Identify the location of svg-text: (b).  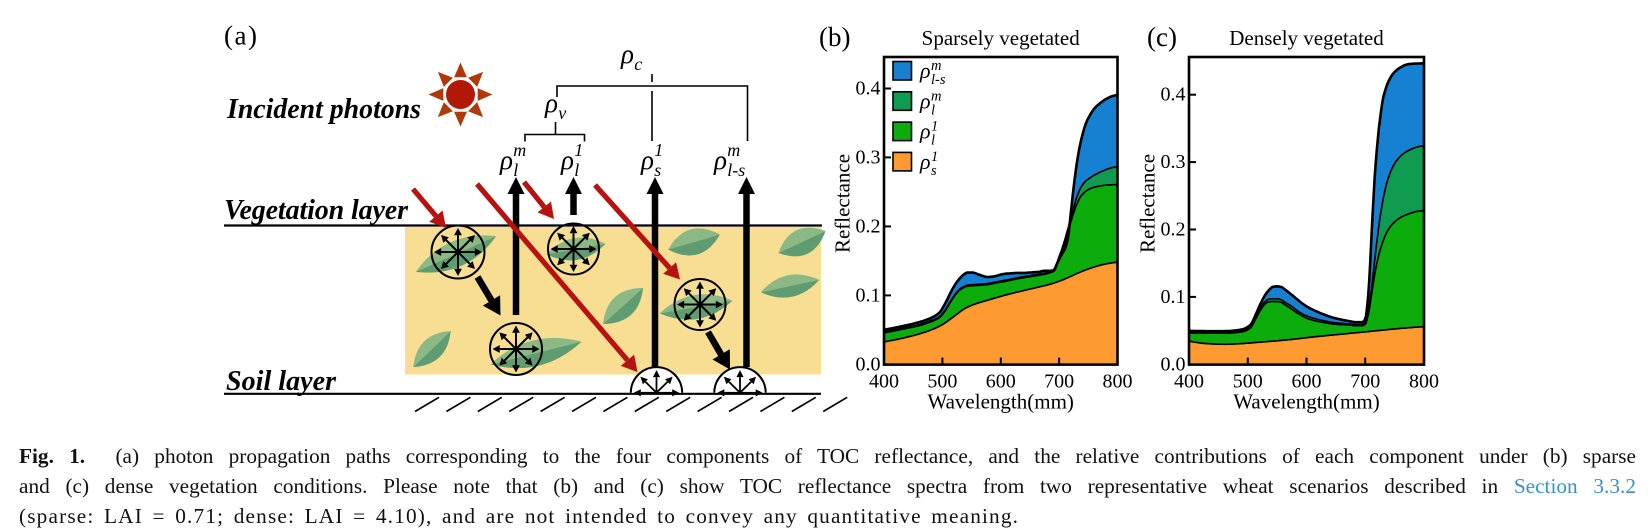
(834, 37).